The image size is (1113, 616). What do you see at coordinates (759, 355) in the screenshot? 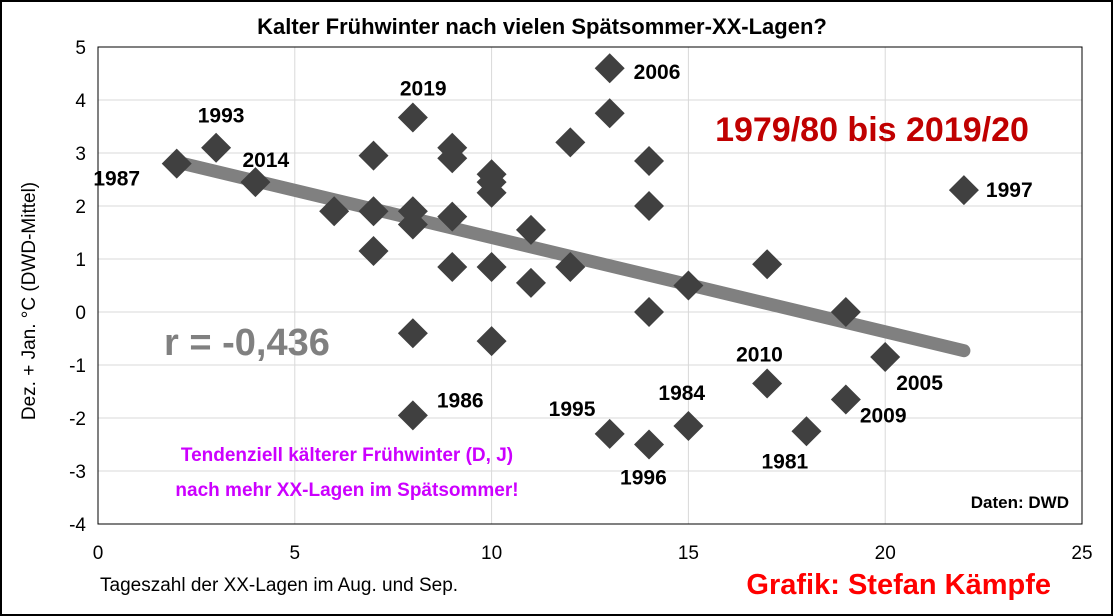
I see `year-label: 2010` at bounding box center [759, 355].